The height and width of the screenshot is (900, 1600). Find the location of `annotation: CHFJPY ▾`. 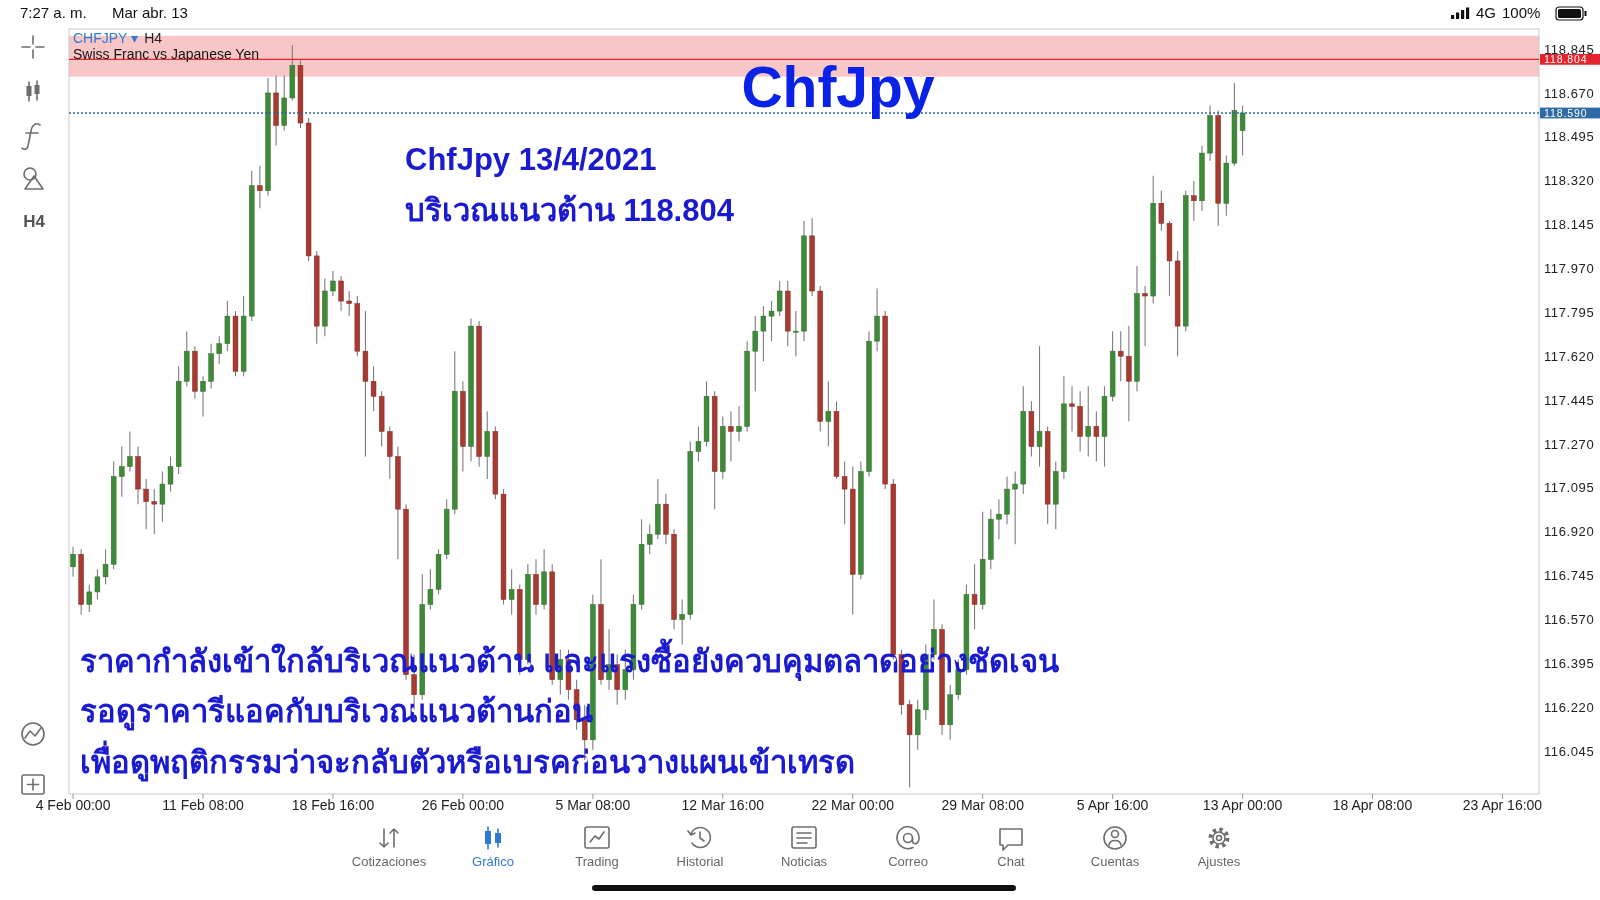

annotation: CHFJPY ▾ is located at coordinates (106, 38).